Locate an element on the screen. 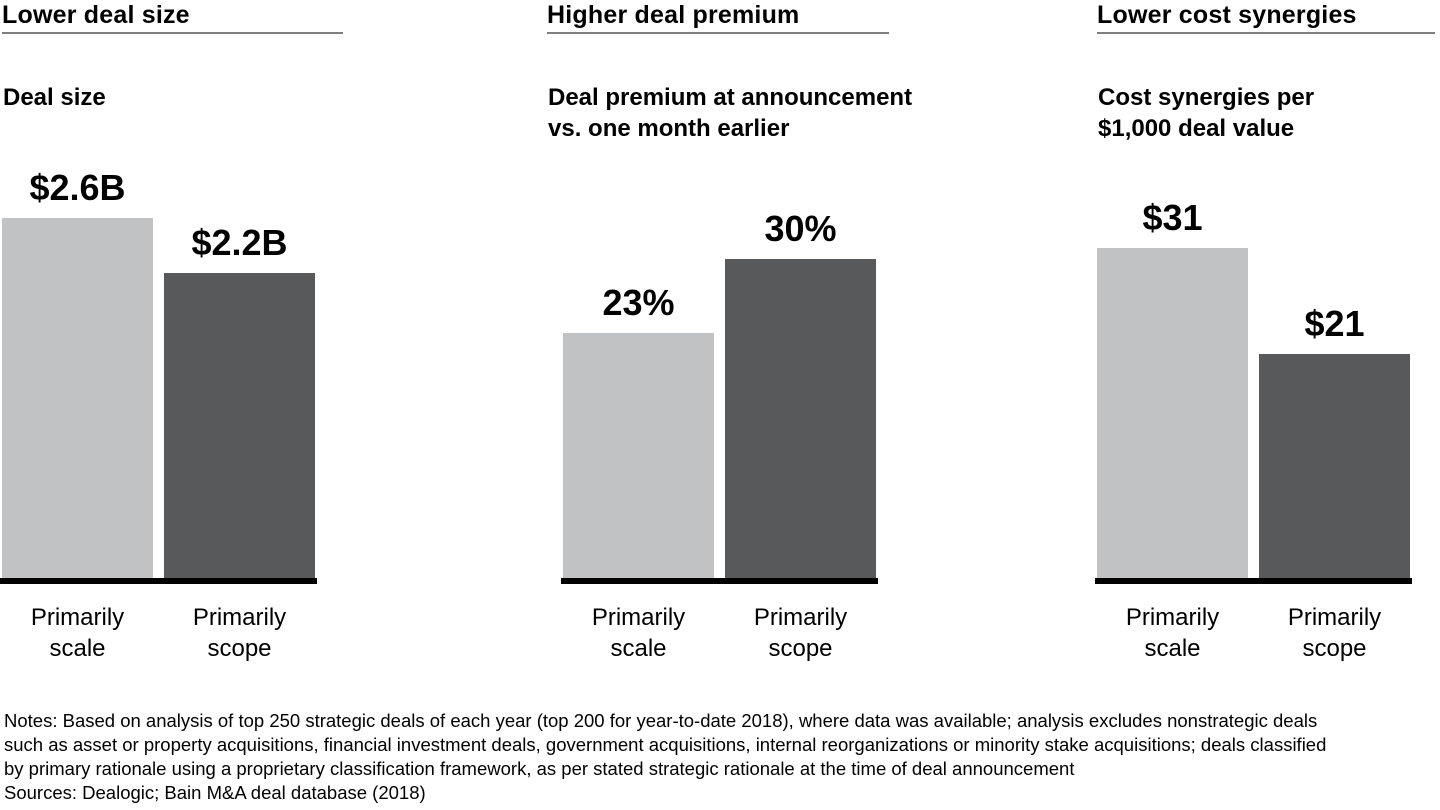 The height and width of the screenshot is (810, 1440). panel-subtitle: Cost synergies per $1,000 deal value is located at coordinates (1206, 113).